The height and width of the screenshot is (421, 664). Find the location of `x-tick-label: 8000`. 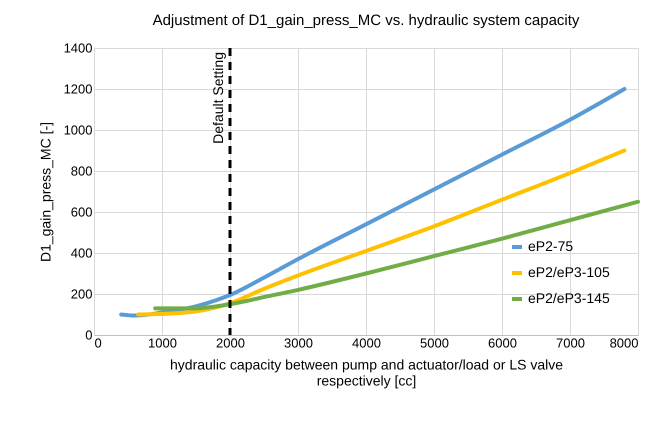

x-tick-label: 8000 is located at coordinates (624, 343).